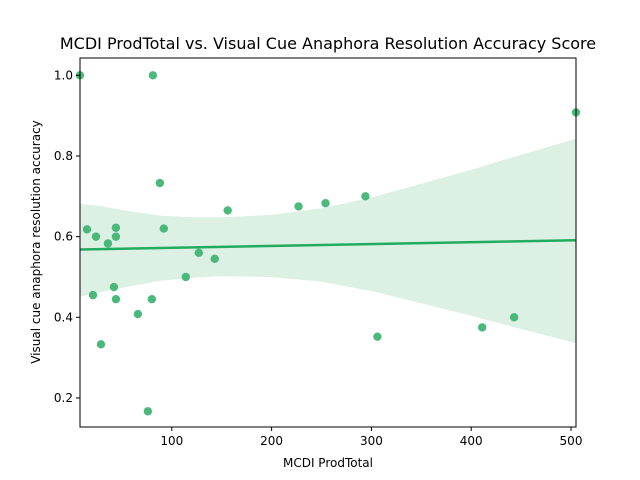 The height and width of the screenshot is (480, 640). What do you see at coordinates (63, 317) in the screenshot?
I see `y-tick-label: 0.4` at bounding box center [63, 317].